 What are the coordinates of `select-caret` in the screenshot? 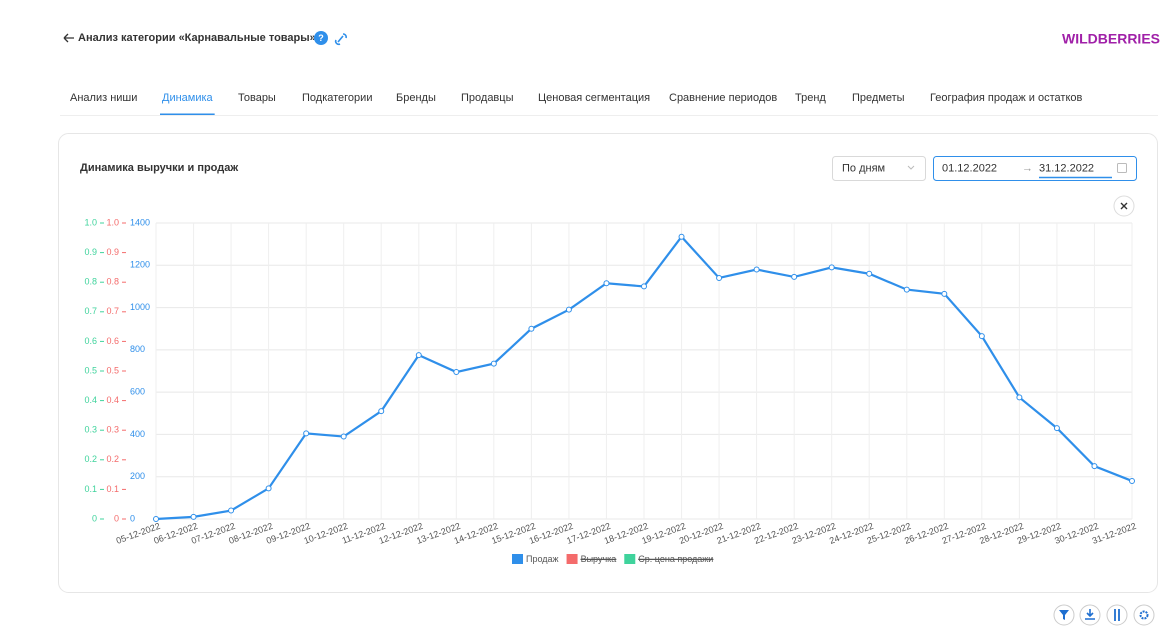 It's located at (911, 167).